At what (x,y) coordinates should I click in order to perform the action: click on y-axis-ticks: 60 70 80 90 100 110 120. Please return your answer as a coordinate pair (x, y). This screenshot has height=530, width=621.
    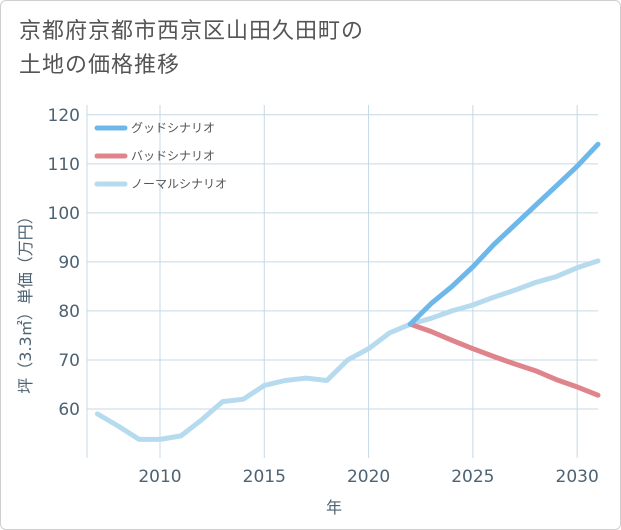
    Looking at the image, I should click on (64, 263).